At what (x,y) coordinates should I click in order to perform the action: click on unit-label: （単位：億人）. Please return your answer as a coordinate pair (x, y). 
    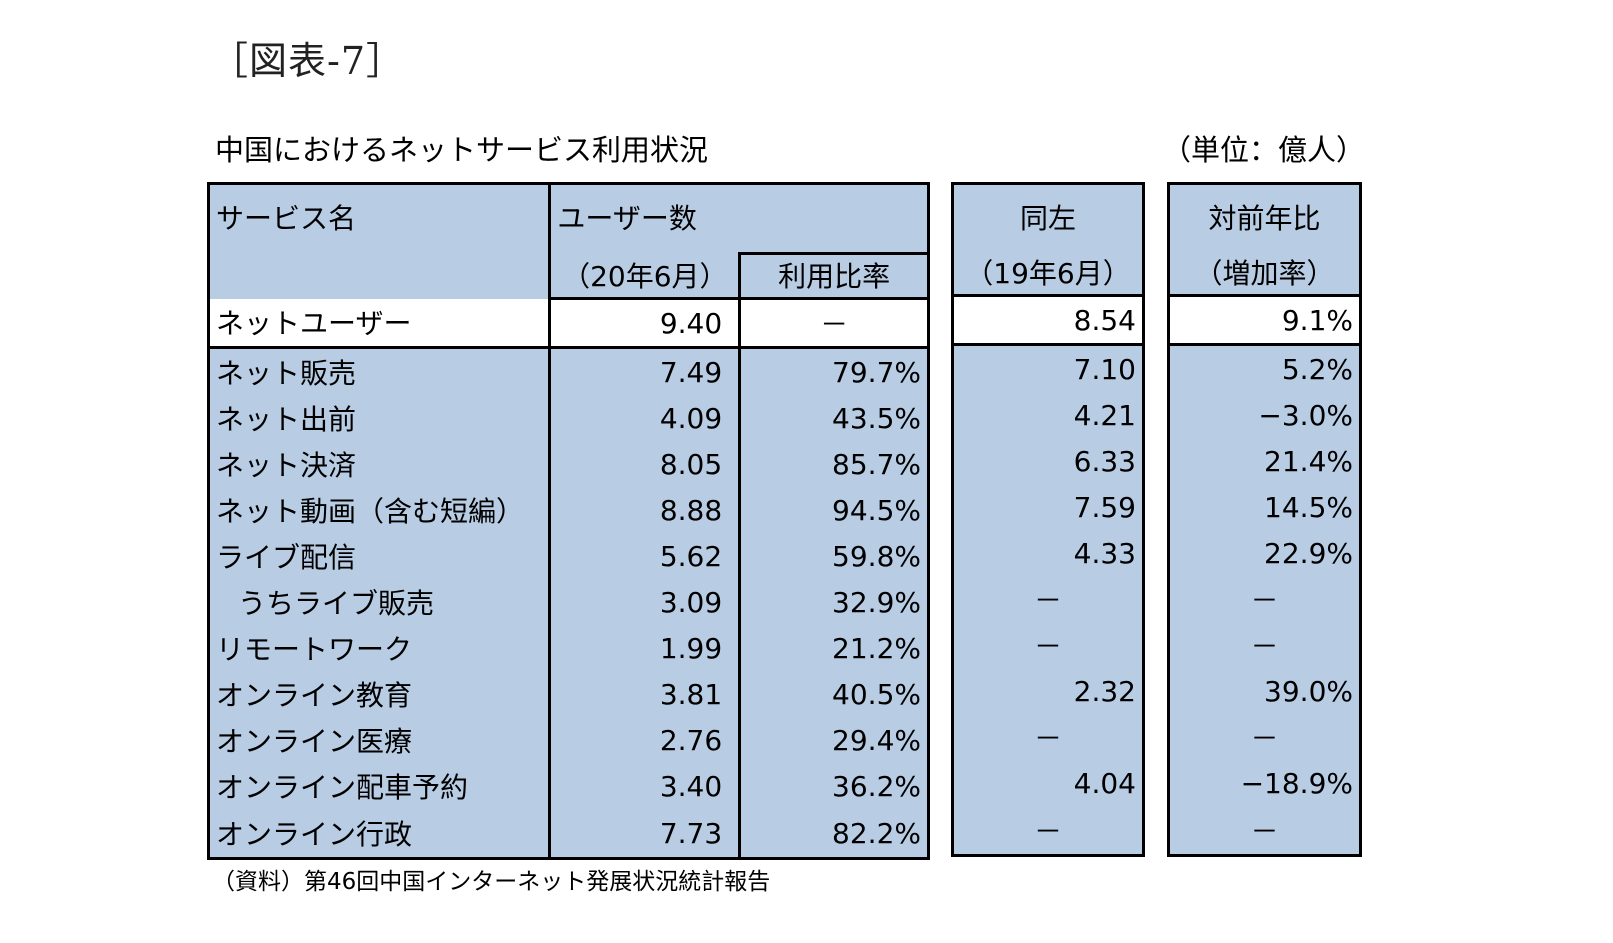
    Looking at the image, I should click on (1264, 150).